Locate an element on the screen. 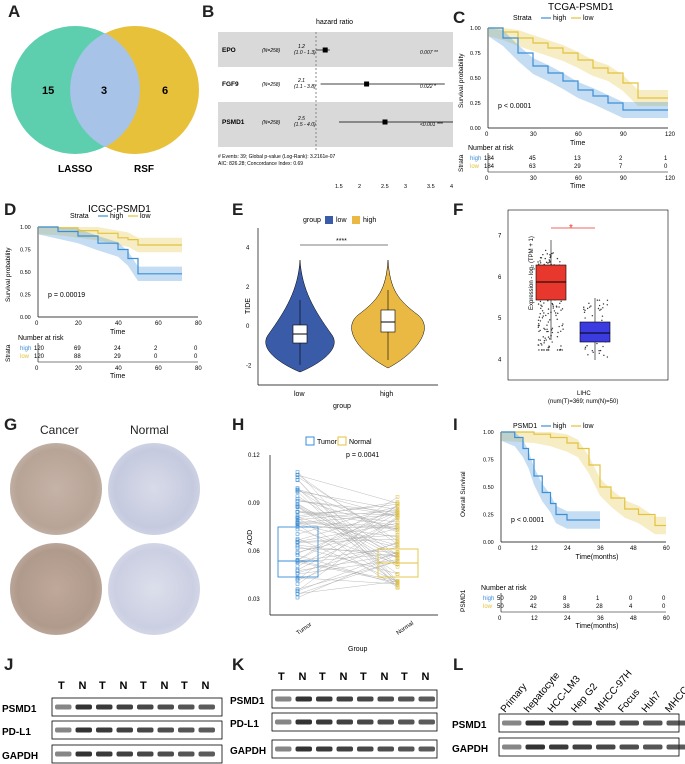  box-ytick: 5 is located at coordinates (500, 319).